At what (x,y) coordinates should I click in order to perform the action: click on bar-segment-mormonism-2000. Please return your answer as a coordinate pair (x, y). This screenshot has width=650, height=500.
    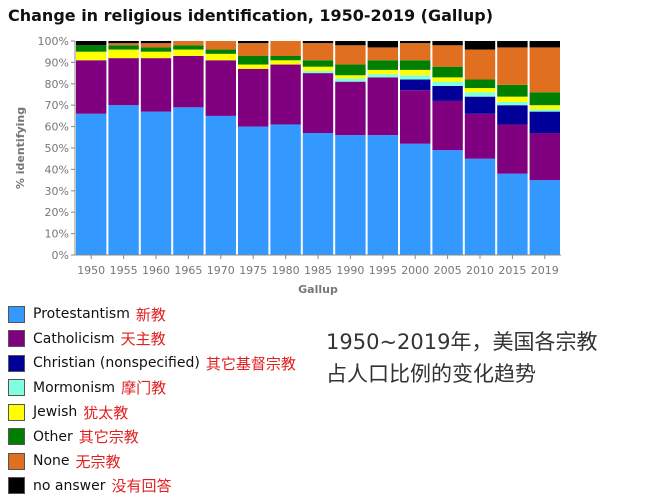
    Looking at the image, I should click on (415, 77).